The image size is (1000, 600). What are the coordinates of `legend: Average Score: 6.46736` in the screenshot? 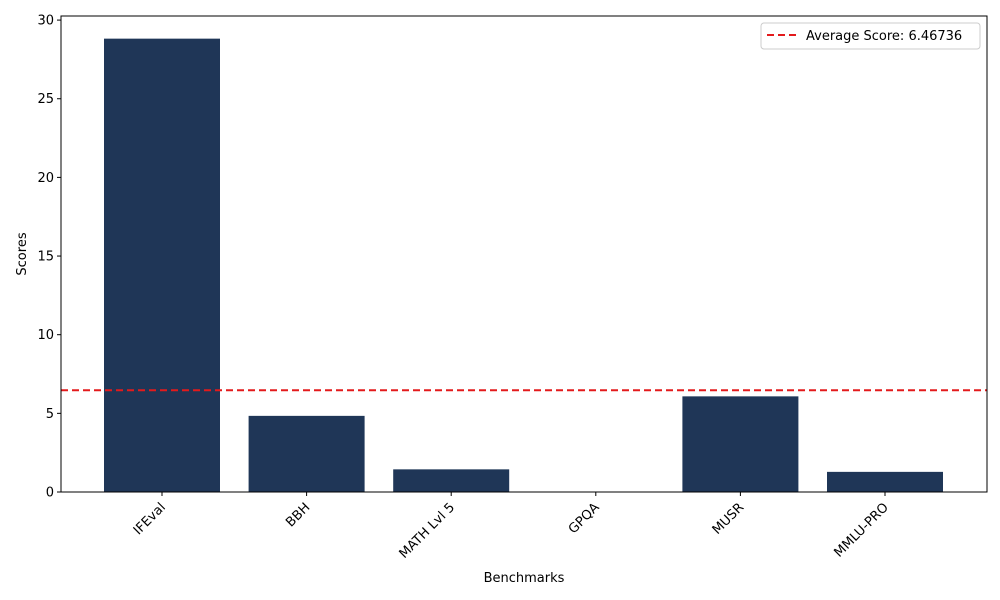 It's located at (870, 36).